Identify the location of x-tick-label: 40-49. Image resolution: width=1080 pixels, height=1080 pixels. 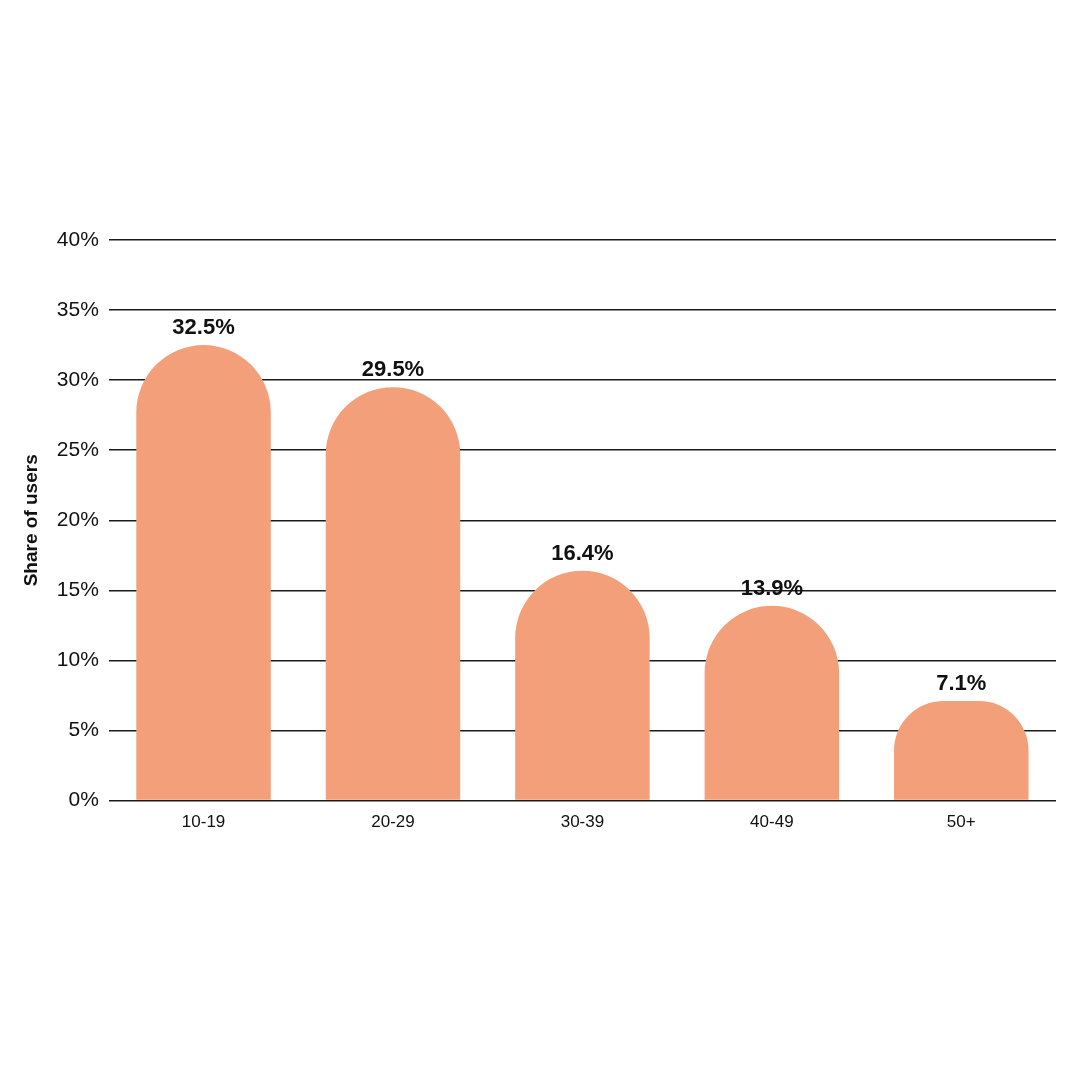
(772, 822).